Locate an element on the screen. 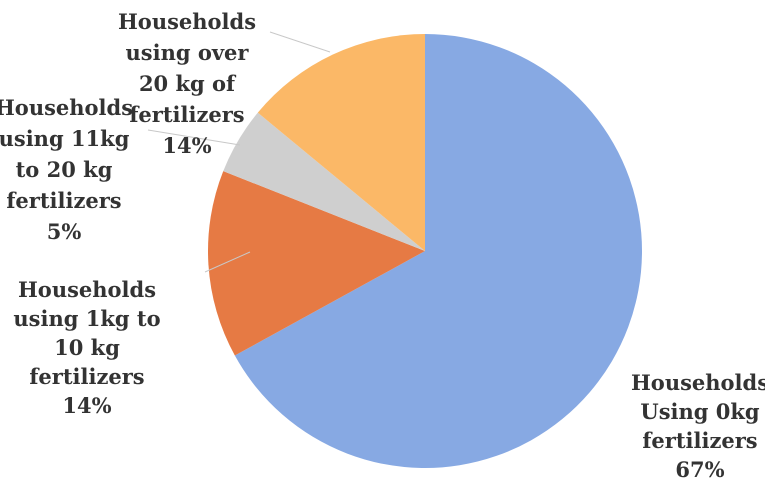 Image resolution: width=765 pixels, height=486 pixels. slice-label-line: 20 kg of is located at coordinates (188, 83).